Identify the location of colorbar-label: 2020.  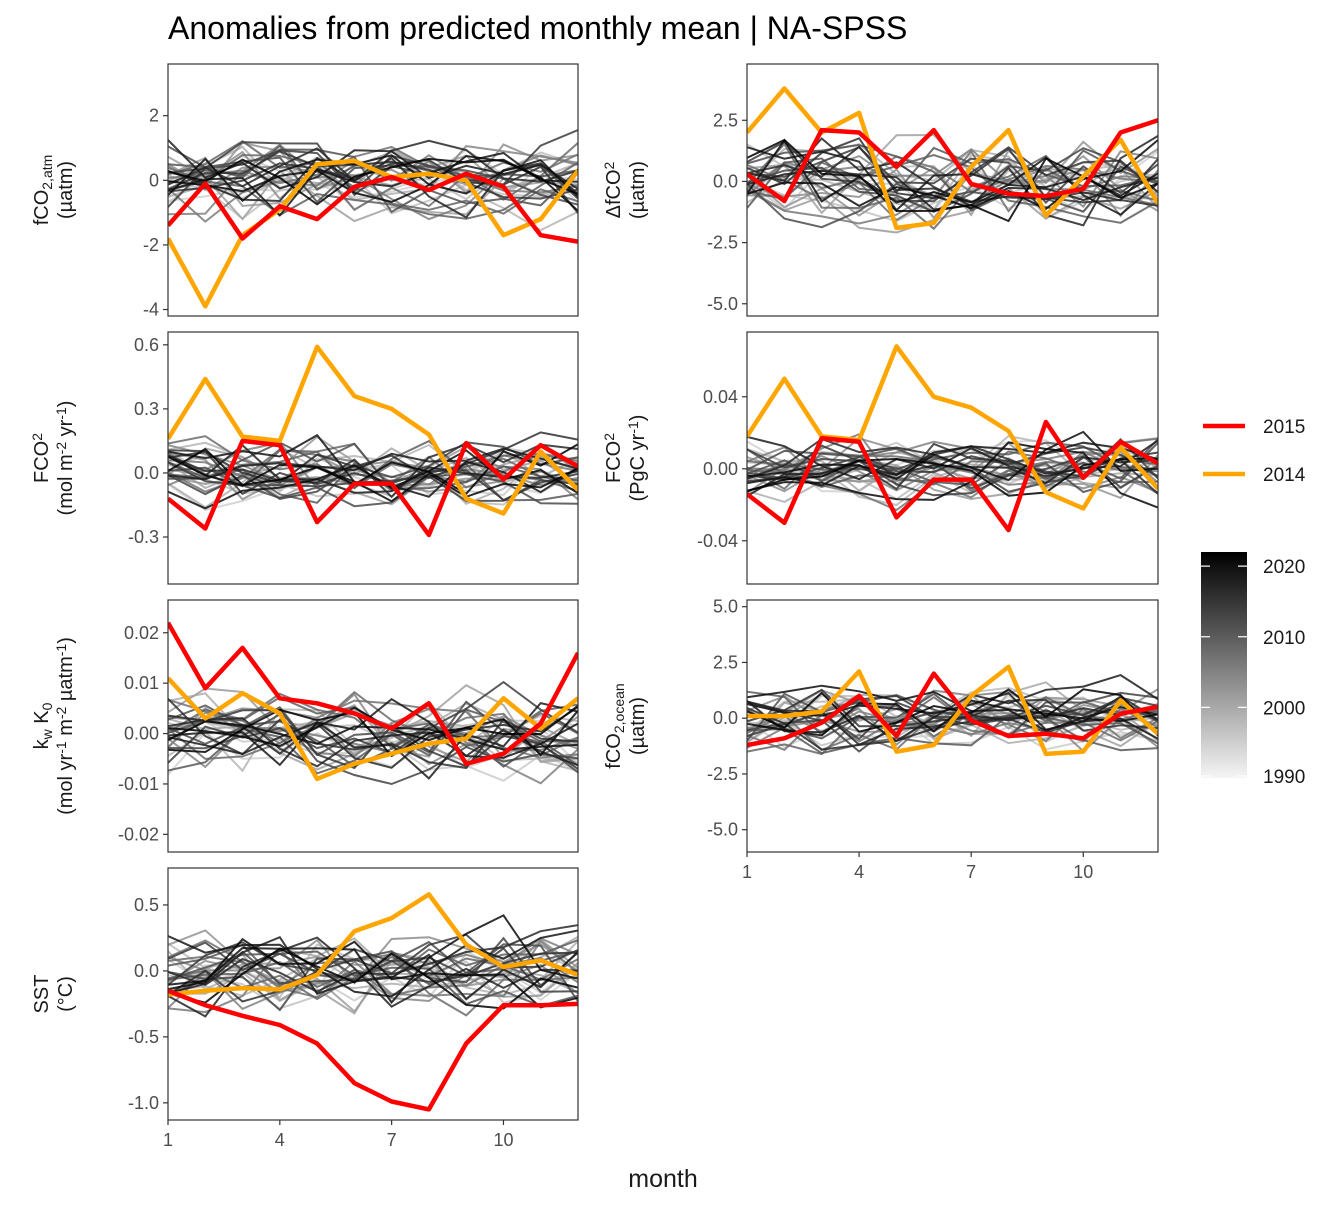
(1284, 567).